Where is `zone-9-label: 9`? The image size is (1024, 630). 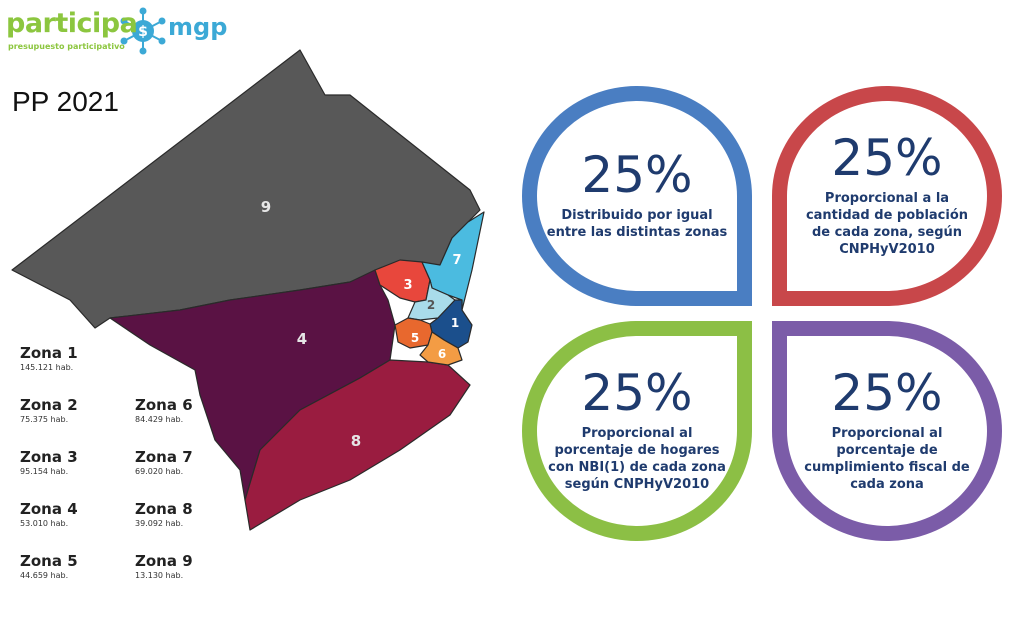
zone-9-label: 9 is located at coordinates (266, 207).